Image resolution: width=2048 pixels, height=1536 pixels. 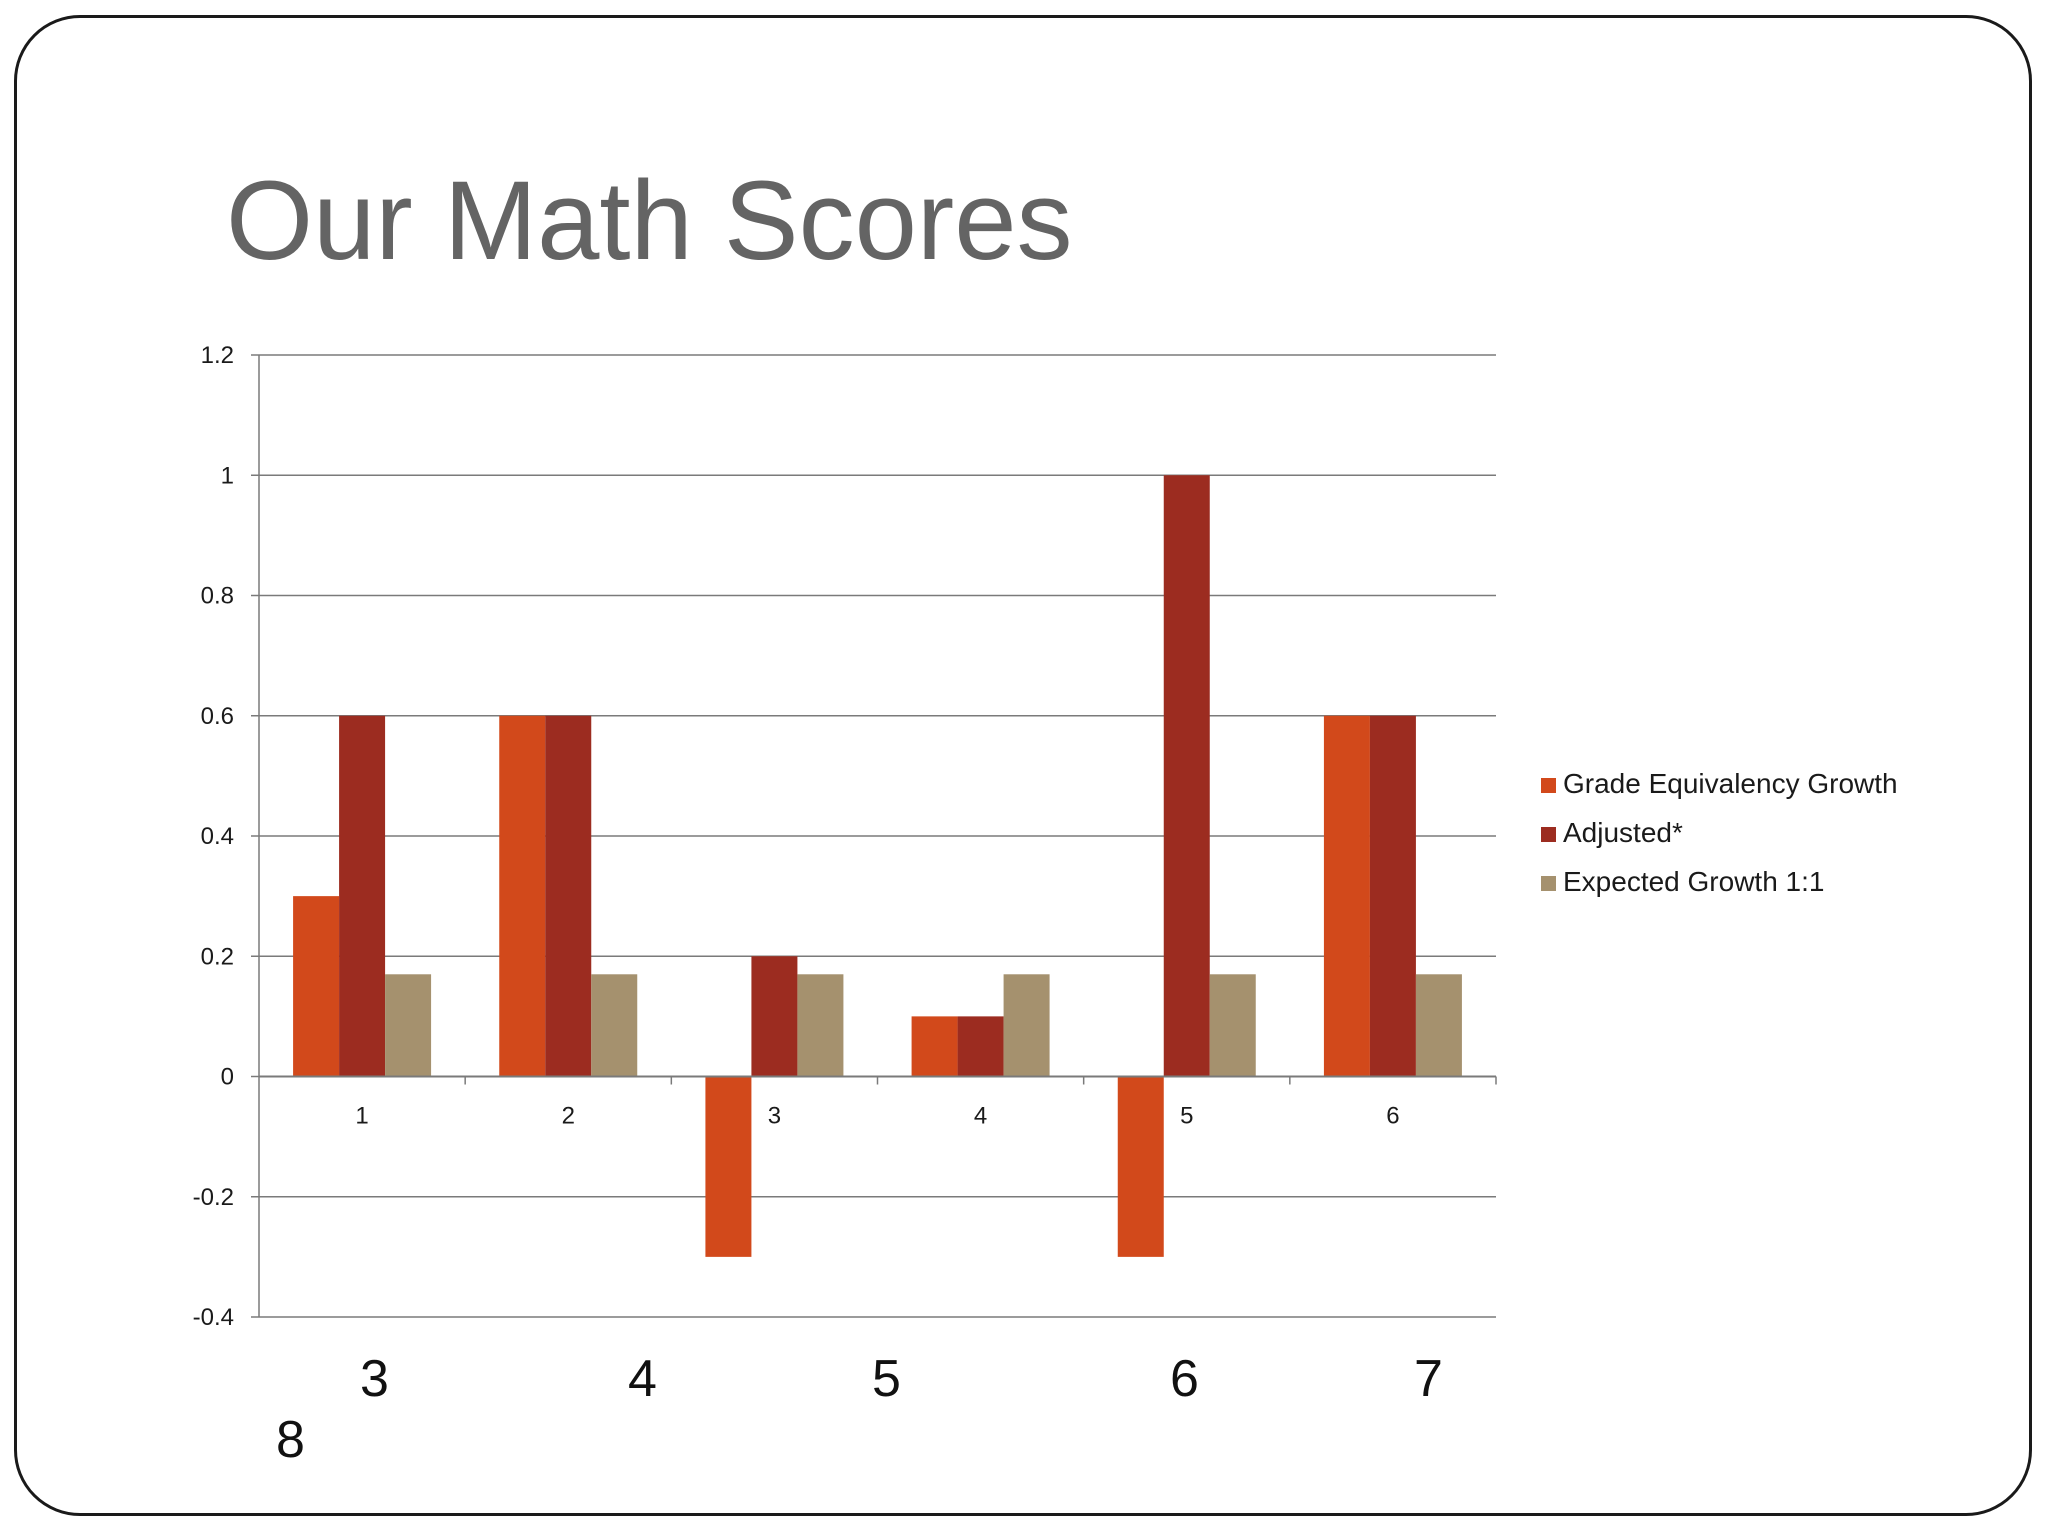 What do you see at coordinates (217, 956) in the screenshot?
I see `y-tick-label: 0.2` at bounding box center [217, 956].